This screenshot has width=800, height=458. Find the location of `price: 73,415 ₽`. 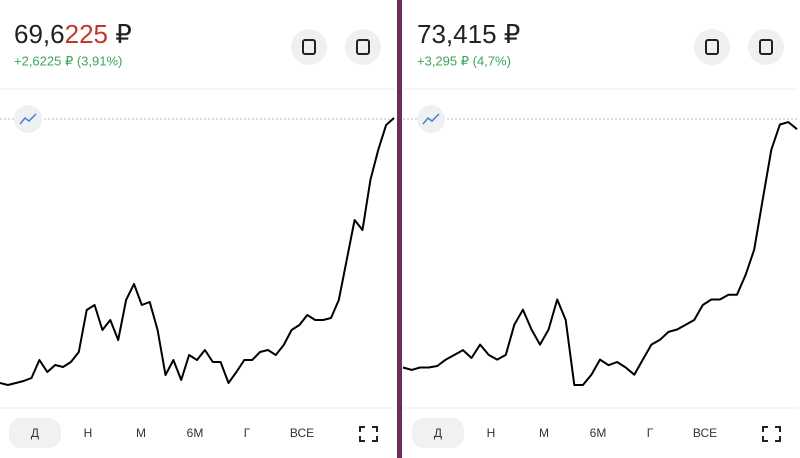

price: 73,415 ₽ is located at coordinates (468, 34).